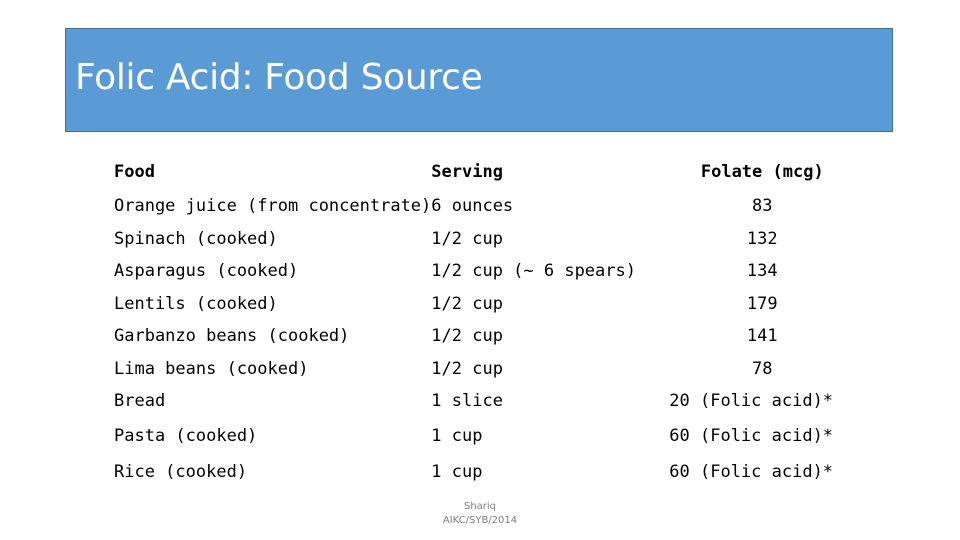  What do you see at coordinates (762, 172) in the screenshot?
I see `header-folate: Folate (mcg)` at bounding box center [762, 172].